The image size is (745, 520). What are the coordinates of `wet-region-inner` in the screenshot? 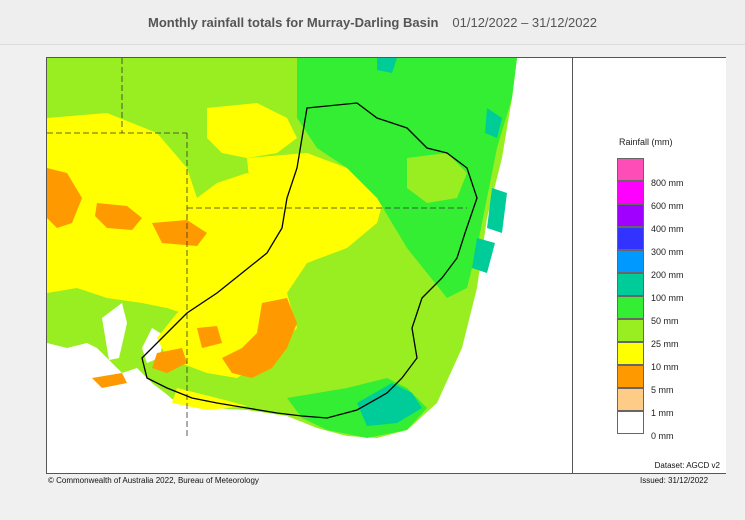 It's located at (437, 178).